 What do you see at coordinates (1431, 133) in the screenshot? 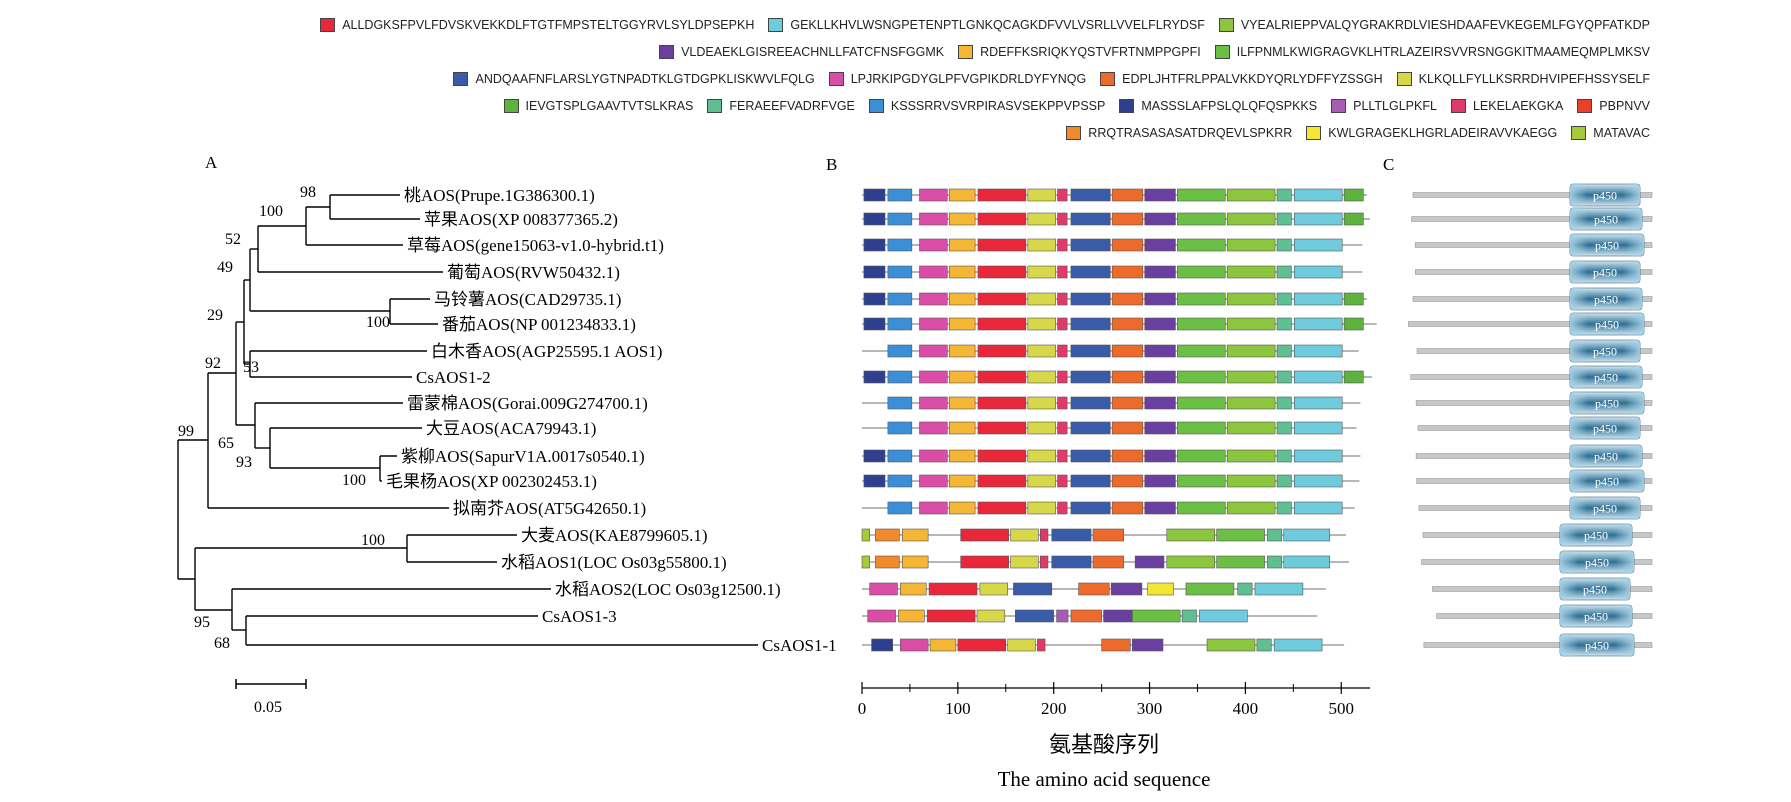
I see `legend-item: KWLGRAGEKLHGRLADEIRAVVKAEGG` at bounding box center [1431, 133].